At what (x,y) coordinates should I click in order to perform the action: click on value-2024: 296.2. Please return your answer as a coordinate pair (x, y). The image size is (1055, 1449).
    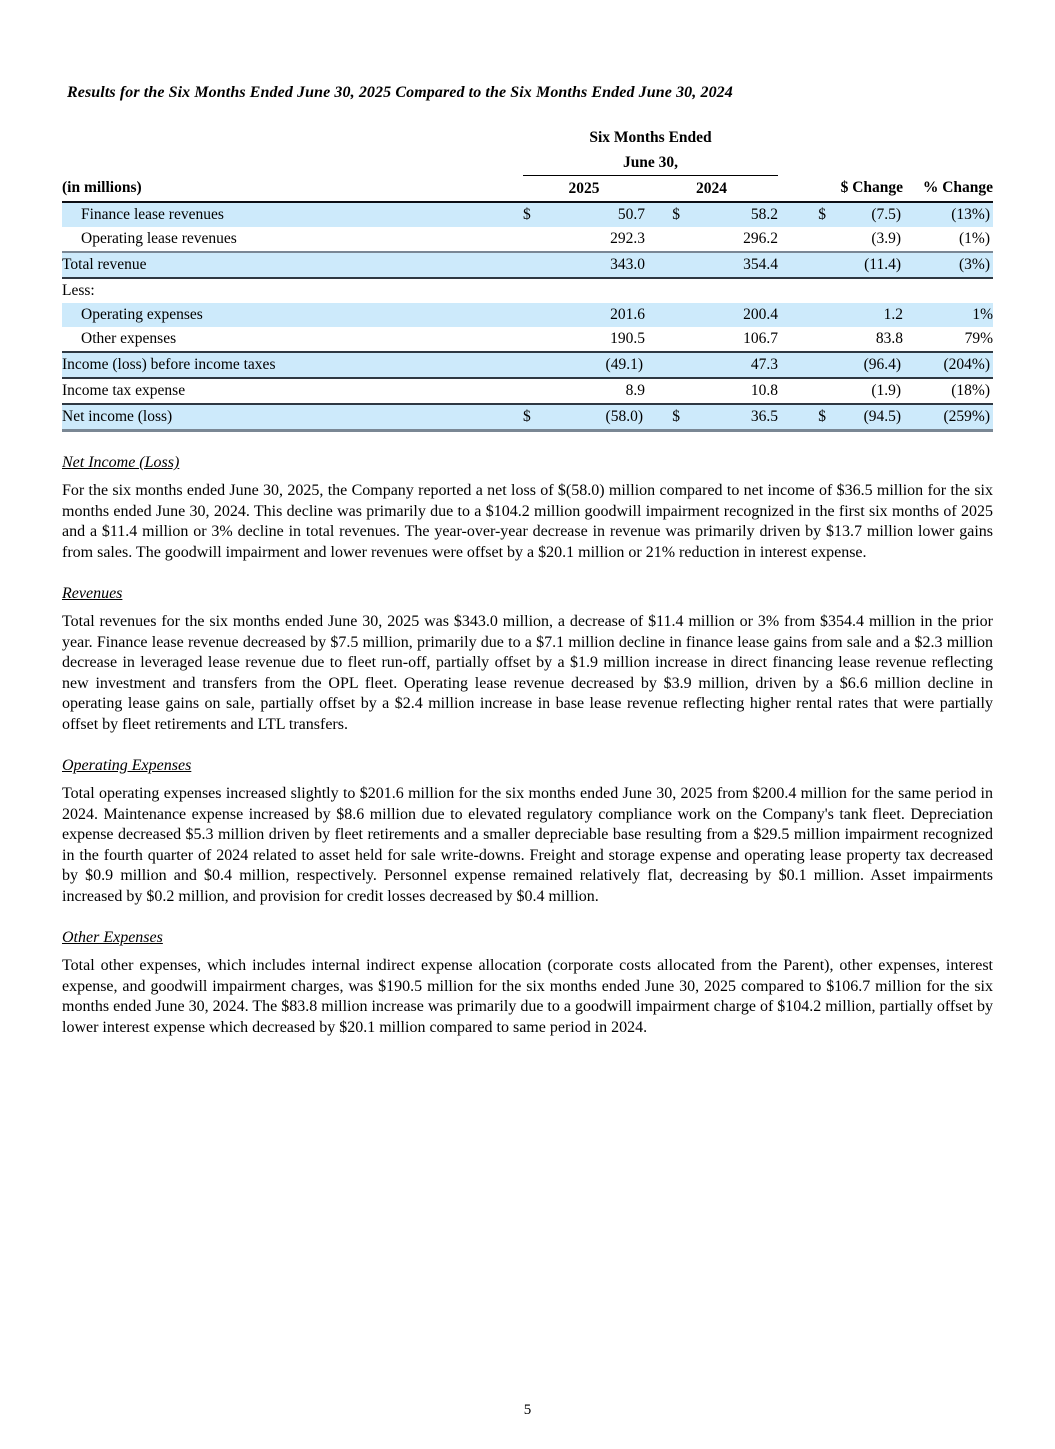
    Looking at the image, I should click on (761, 238).